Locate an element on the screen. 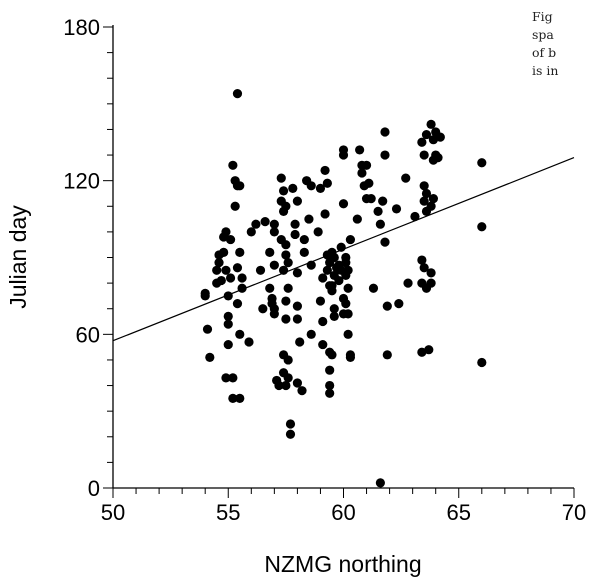  y-tick-label: 120 is located at coordinates (81, 181).